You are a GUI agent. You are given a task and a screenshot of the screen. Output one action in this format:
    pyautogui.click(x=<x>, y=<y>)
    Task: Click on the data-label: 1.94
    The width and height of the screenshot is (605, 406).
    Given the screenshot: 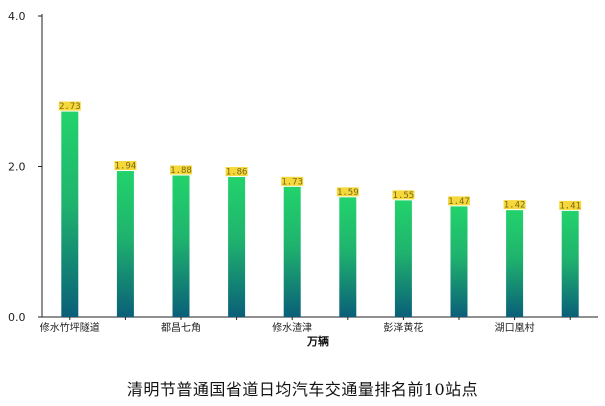 What is the action you would take?
    pyautogui.click(x=126, y=167)
    